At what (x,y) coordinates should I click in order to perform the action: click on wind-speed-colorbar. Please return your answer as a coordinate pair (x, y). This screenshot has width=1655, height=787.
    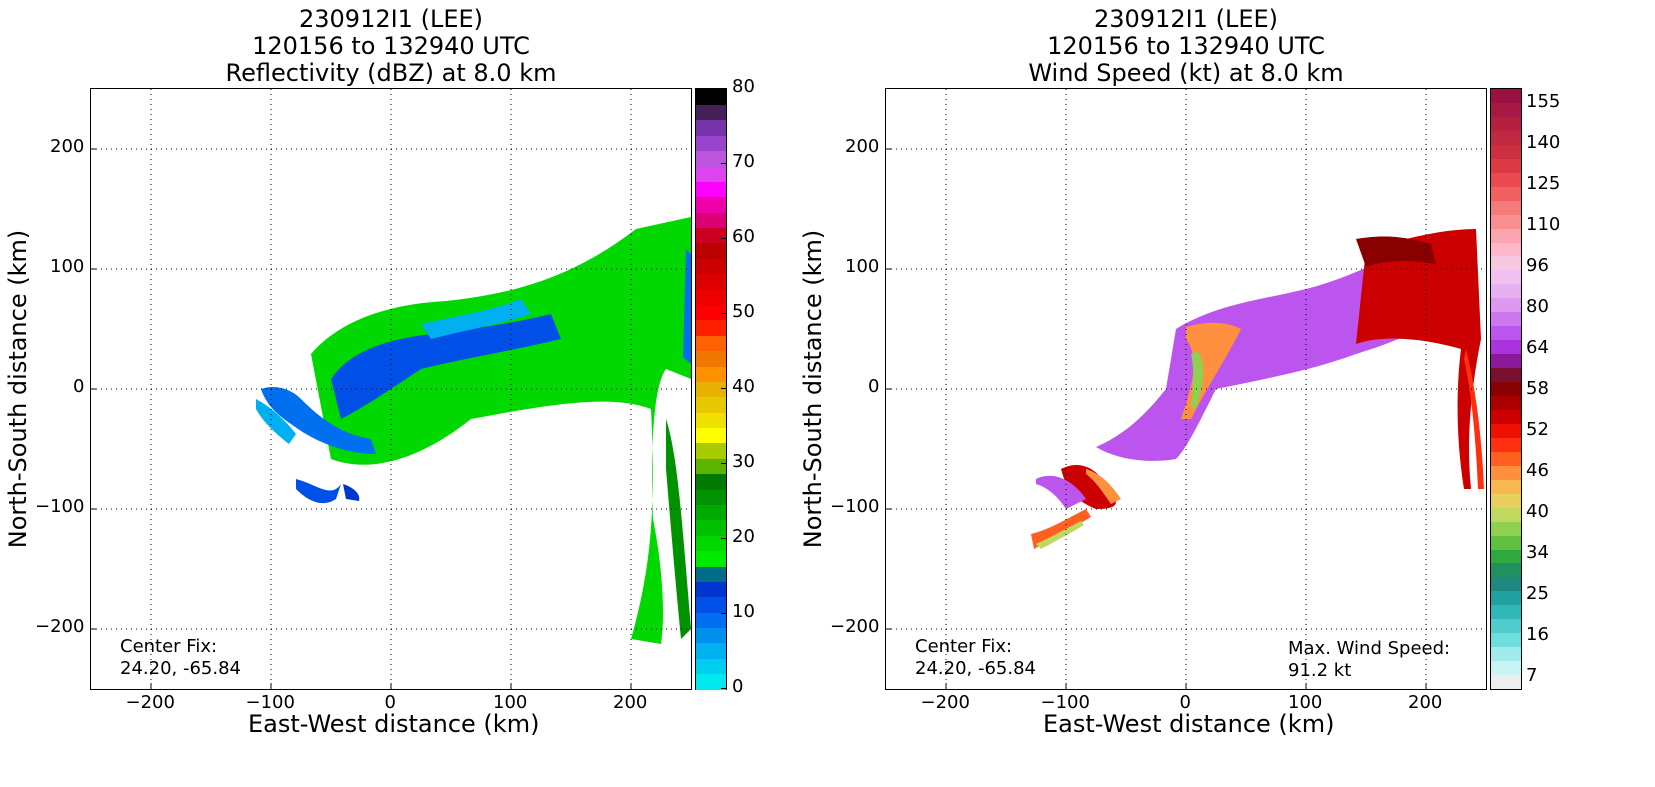
    Looking at the image, I should click on (1506, 389).